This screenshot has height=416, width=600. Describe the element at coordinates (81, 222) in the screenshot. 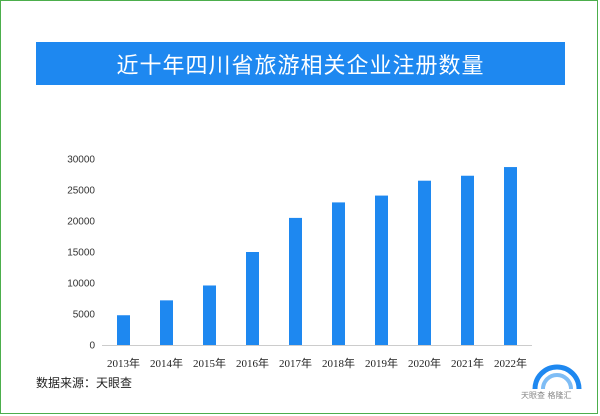

I see `y-tick-label: 20000` at that location.